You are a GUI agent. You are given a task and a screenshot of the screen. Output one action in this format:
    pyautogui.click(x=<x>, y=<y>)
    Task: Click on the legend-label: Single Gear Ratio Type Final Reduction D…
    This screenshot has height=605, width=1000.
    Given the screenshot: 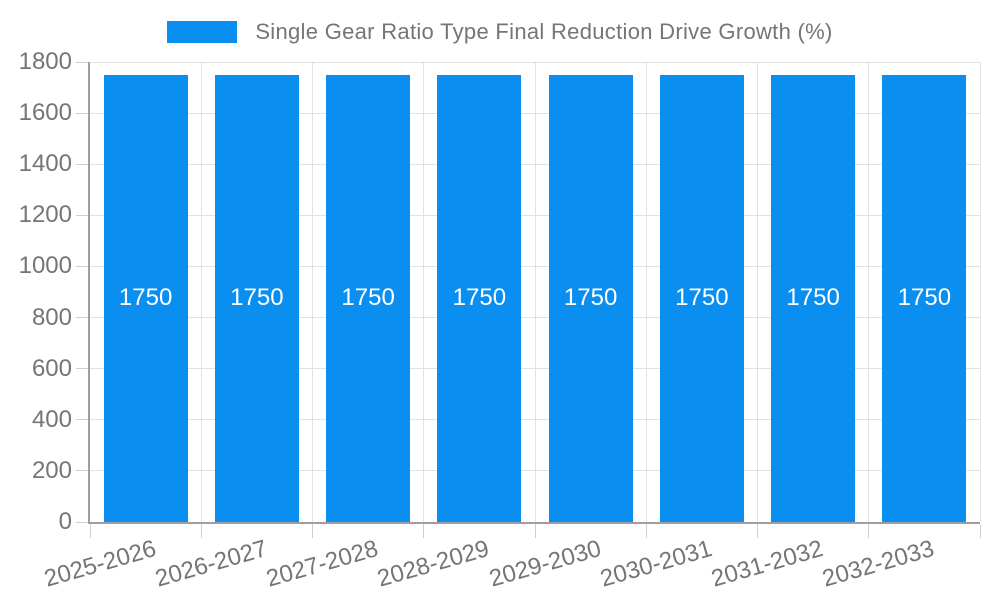 What is the action you would take?
    pyautogui.click(x=544, y=31)
    